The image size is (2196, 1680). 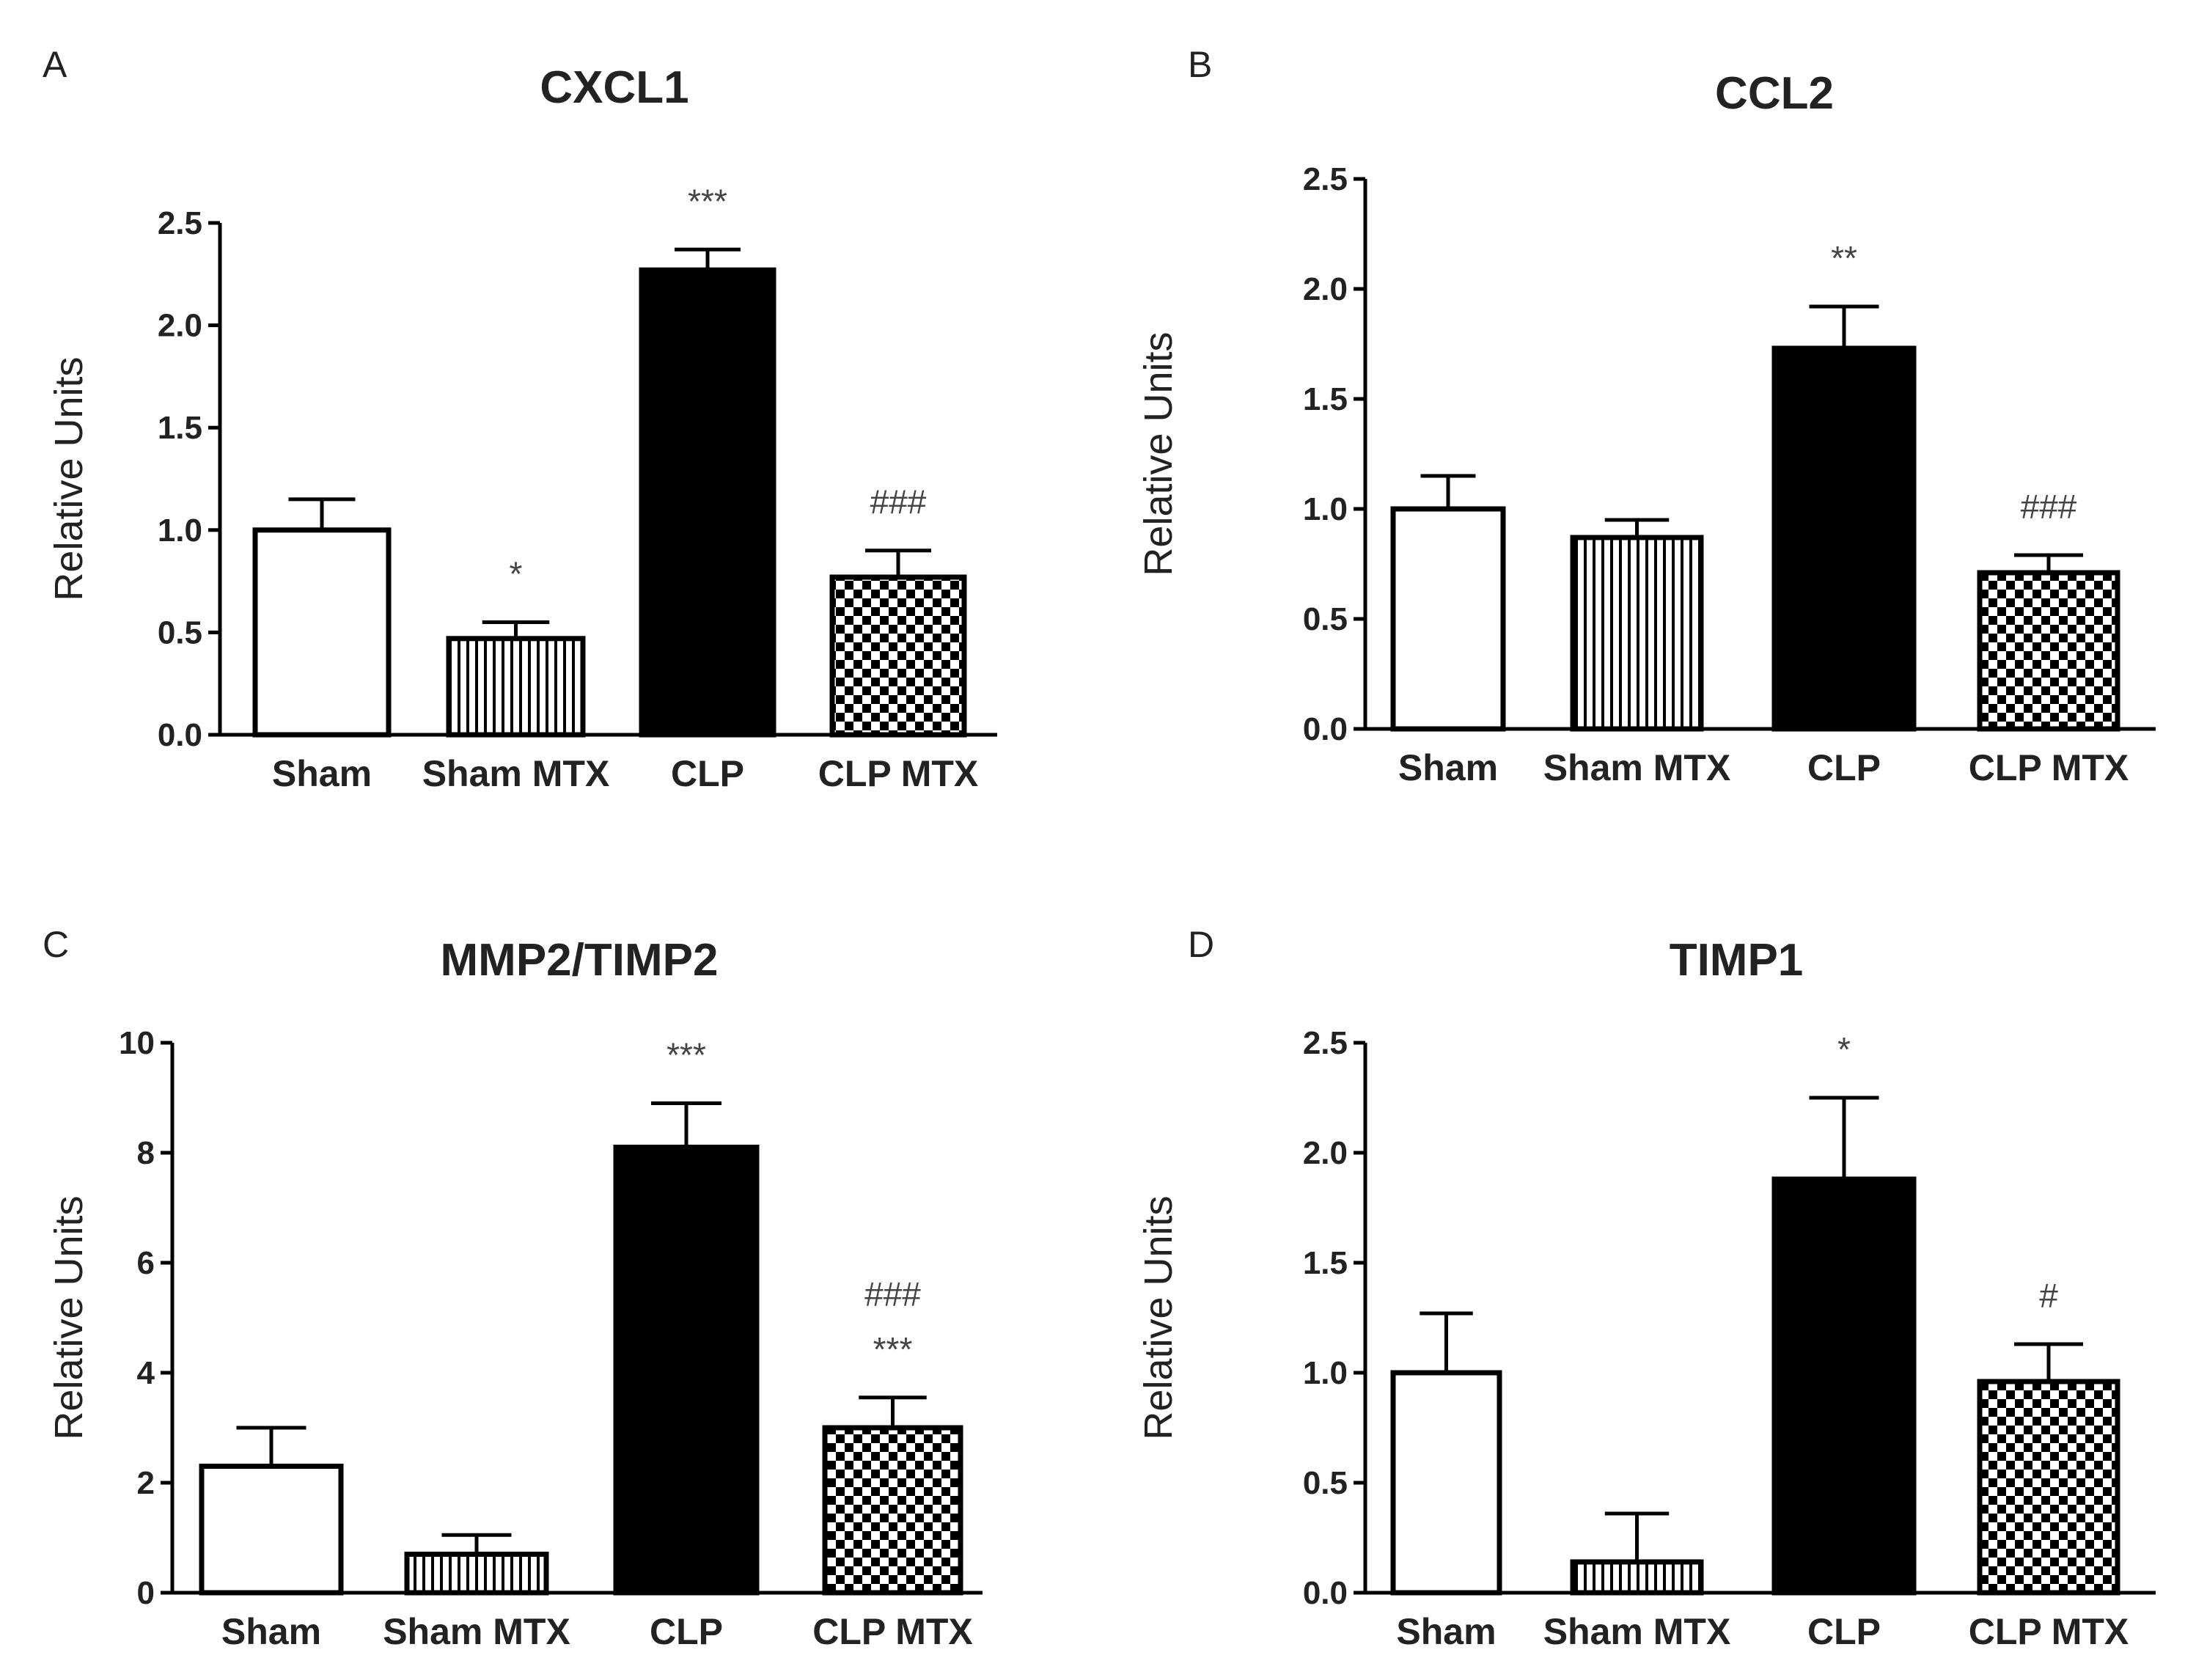 I want to click on chart-title: TIMP1, so click(x=1737, y=961).